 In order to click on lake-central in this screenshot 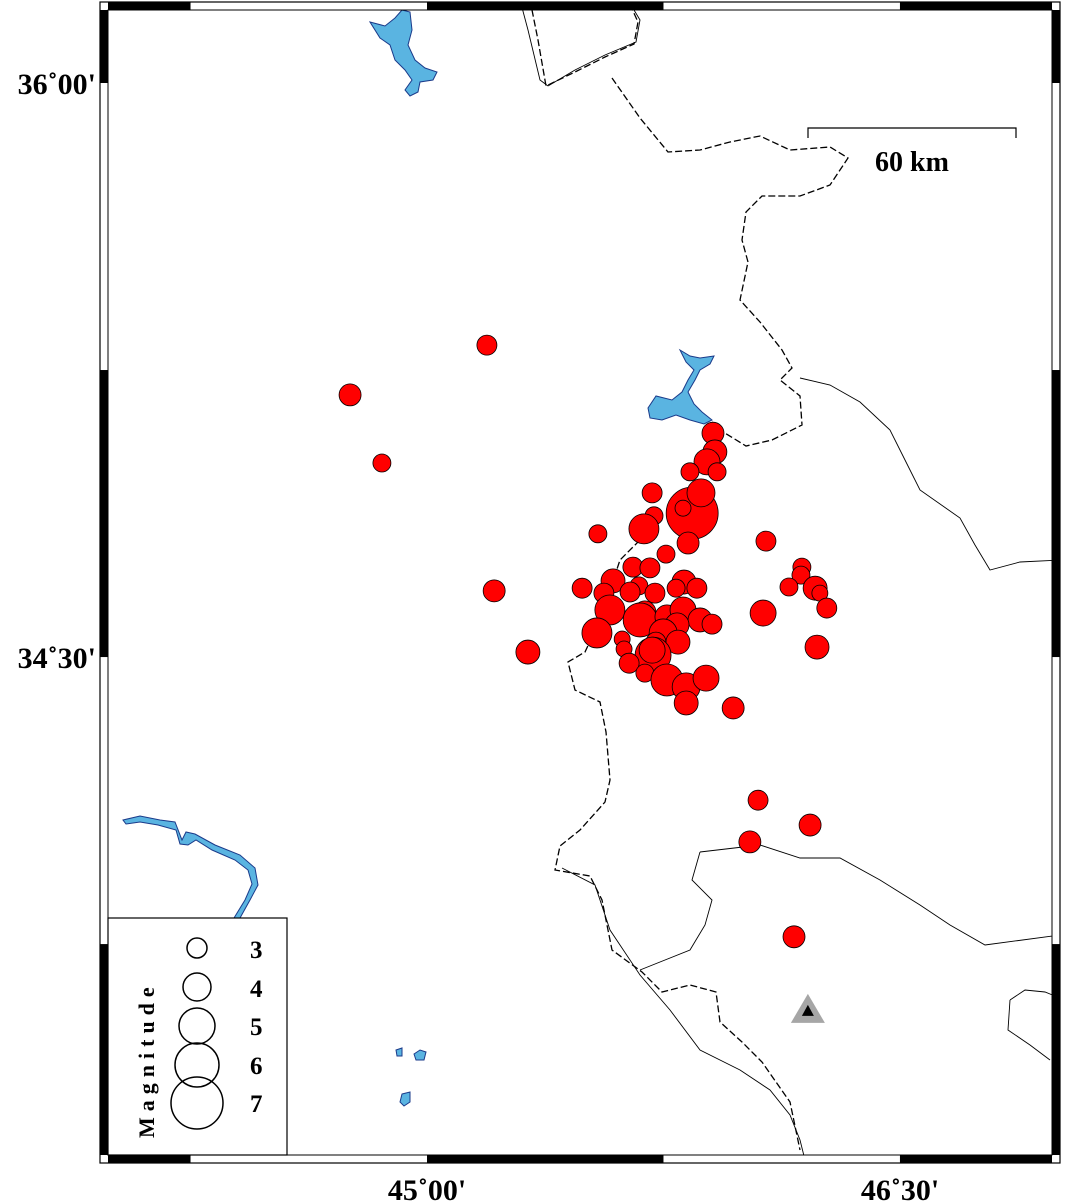, I will do `click(681, 386)`.